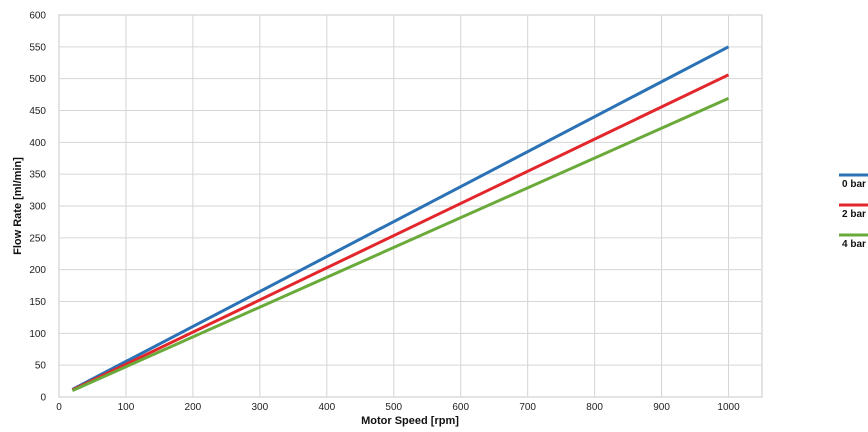 This screenshot has height=432, width=868. Describe the element at coordinates (37, 334) in the screenshot. I see `y-tick-label: 100` at that location.